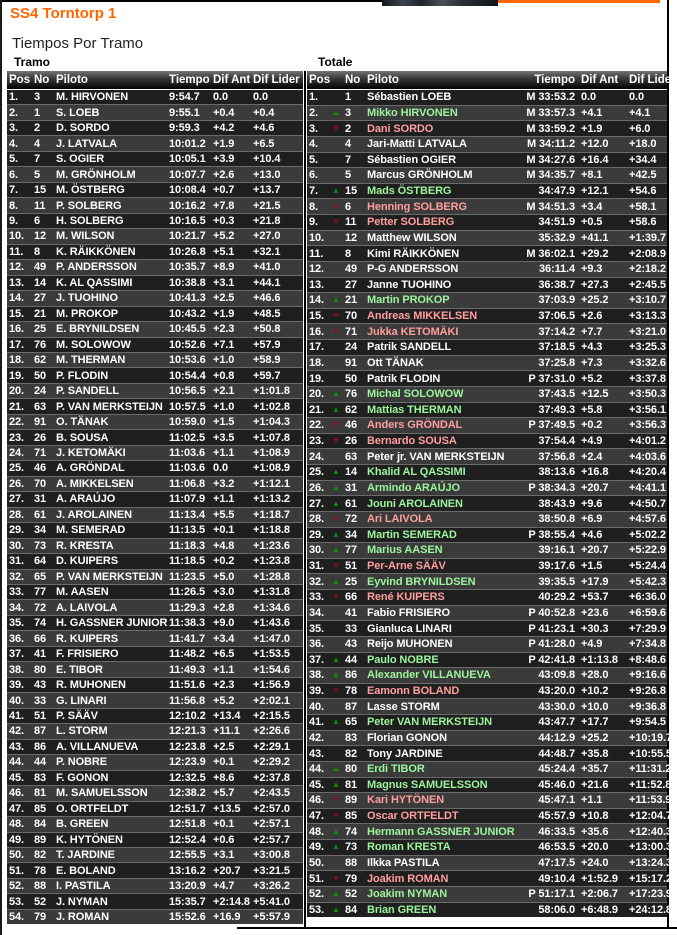 Image resolution: width=677 pixels, height=935 pixels. I want to click on car-number-cell: 46, so click(351, 425).